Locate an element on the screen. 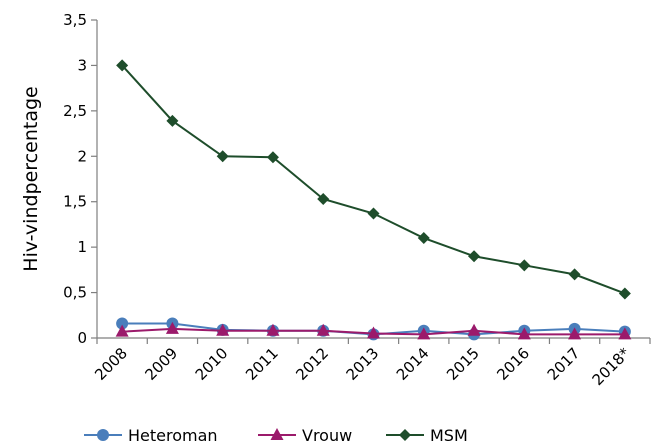 The width and height of the screenshot is (663, 445). x-tick-label: 2017 is located at coordinates (564, 364).